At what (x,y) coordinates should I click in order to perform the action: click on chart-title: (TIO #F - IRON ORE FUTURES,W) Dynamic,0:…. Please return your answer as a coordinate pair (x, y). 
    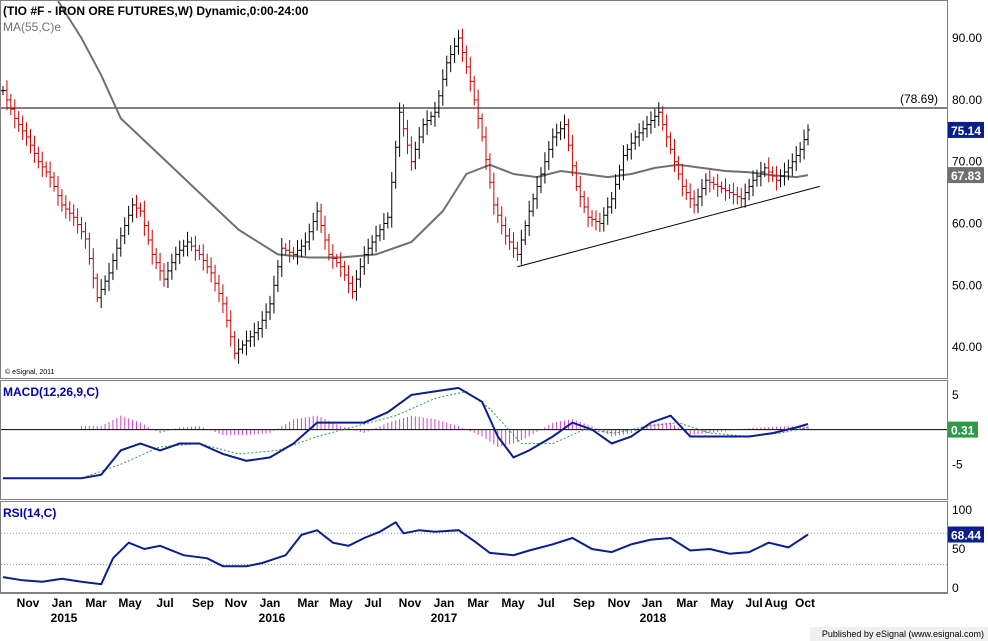
    Looking at the image, I should click on (156, 11).